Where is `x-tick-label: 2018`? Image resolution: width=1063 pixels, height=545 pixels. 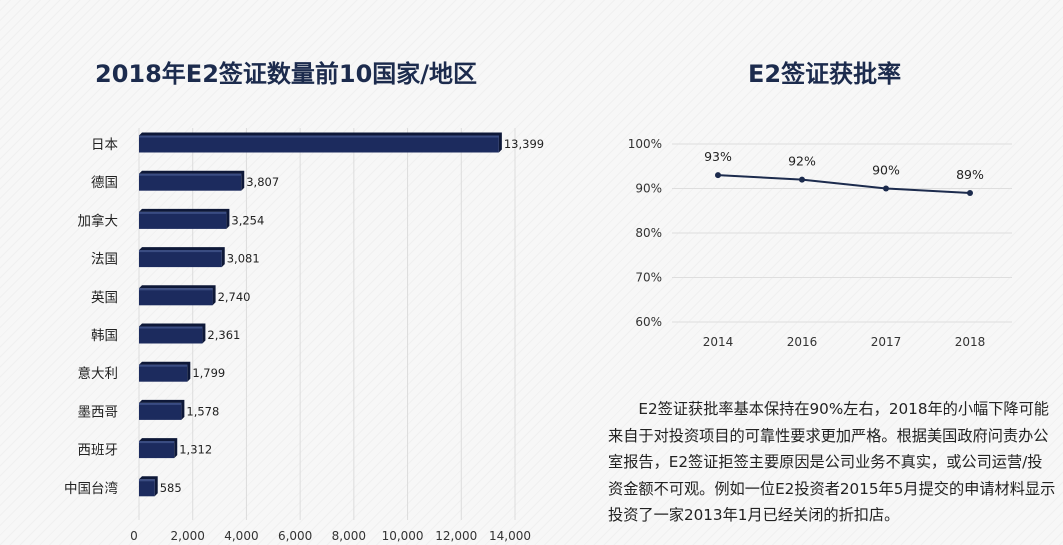
x-tick-label: 2018 is located at coordinates (970, 342).